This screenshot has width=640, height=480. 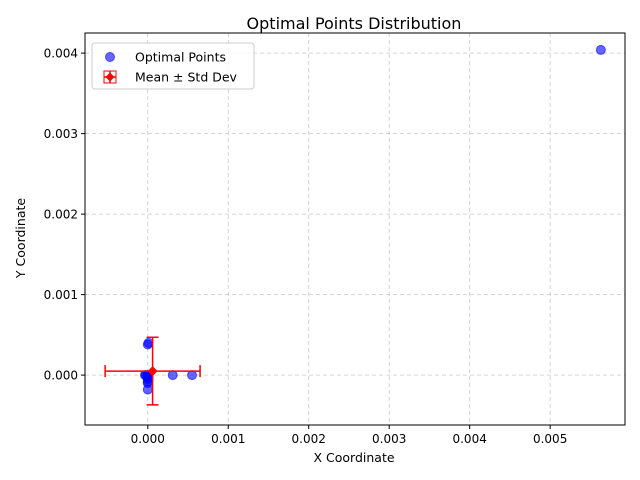 I want to click on y-tick-label: 0.003, so click(x=61, y=134).